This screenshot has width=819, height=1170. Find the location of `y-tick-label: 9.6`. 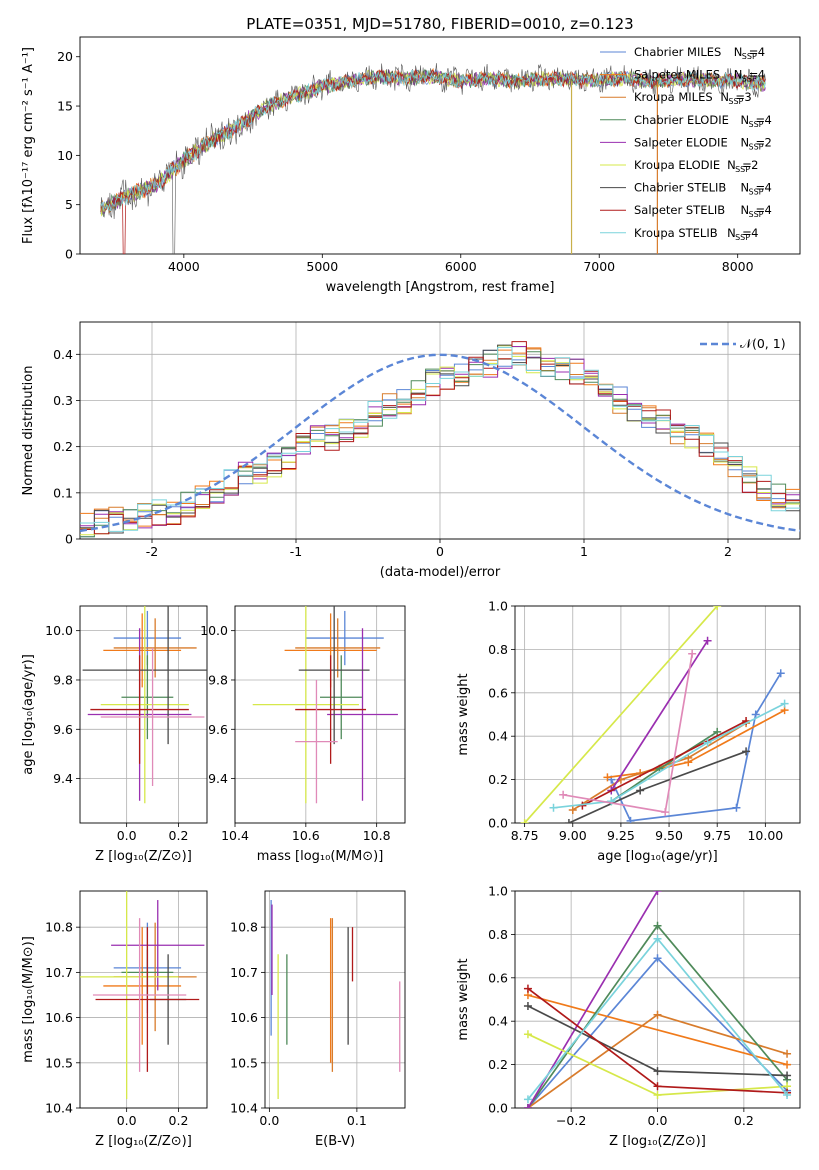

y-tick-label: 9.6 is located at coordinates (63, 729).